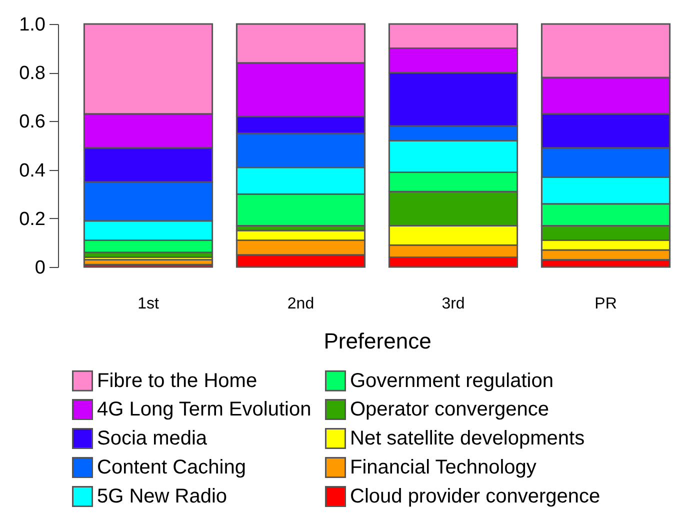  Describe the element at coordinates (475, 497) in the screenshot. I see `legend-label: Cloud provider convergence` at that location.